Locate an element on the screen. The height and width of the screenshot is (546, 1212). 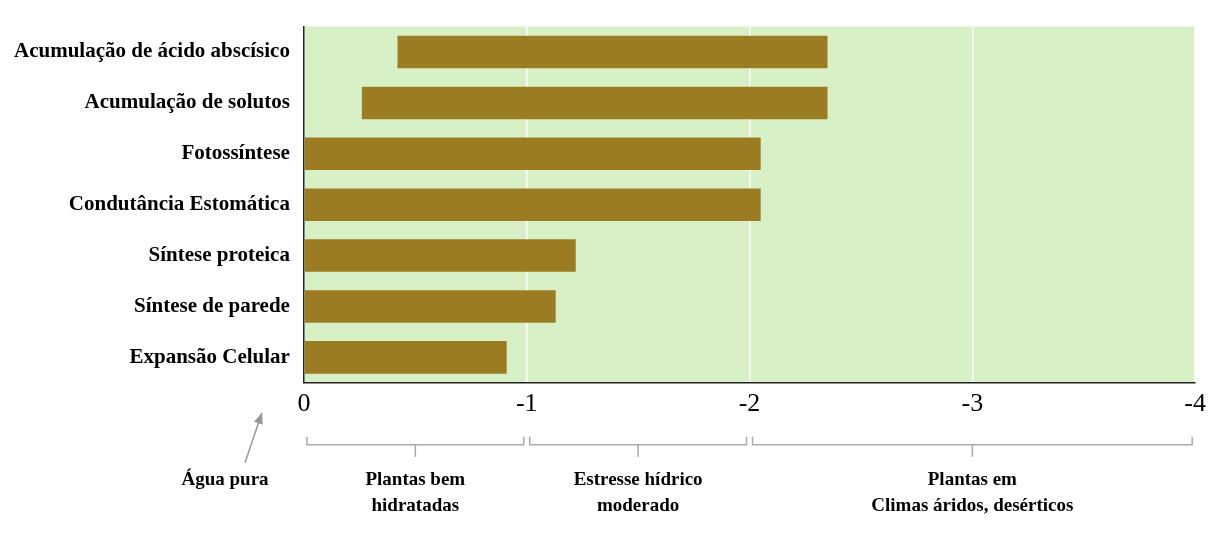
y-tick-label: Expansão Celular is located at coordinates (209, 355).